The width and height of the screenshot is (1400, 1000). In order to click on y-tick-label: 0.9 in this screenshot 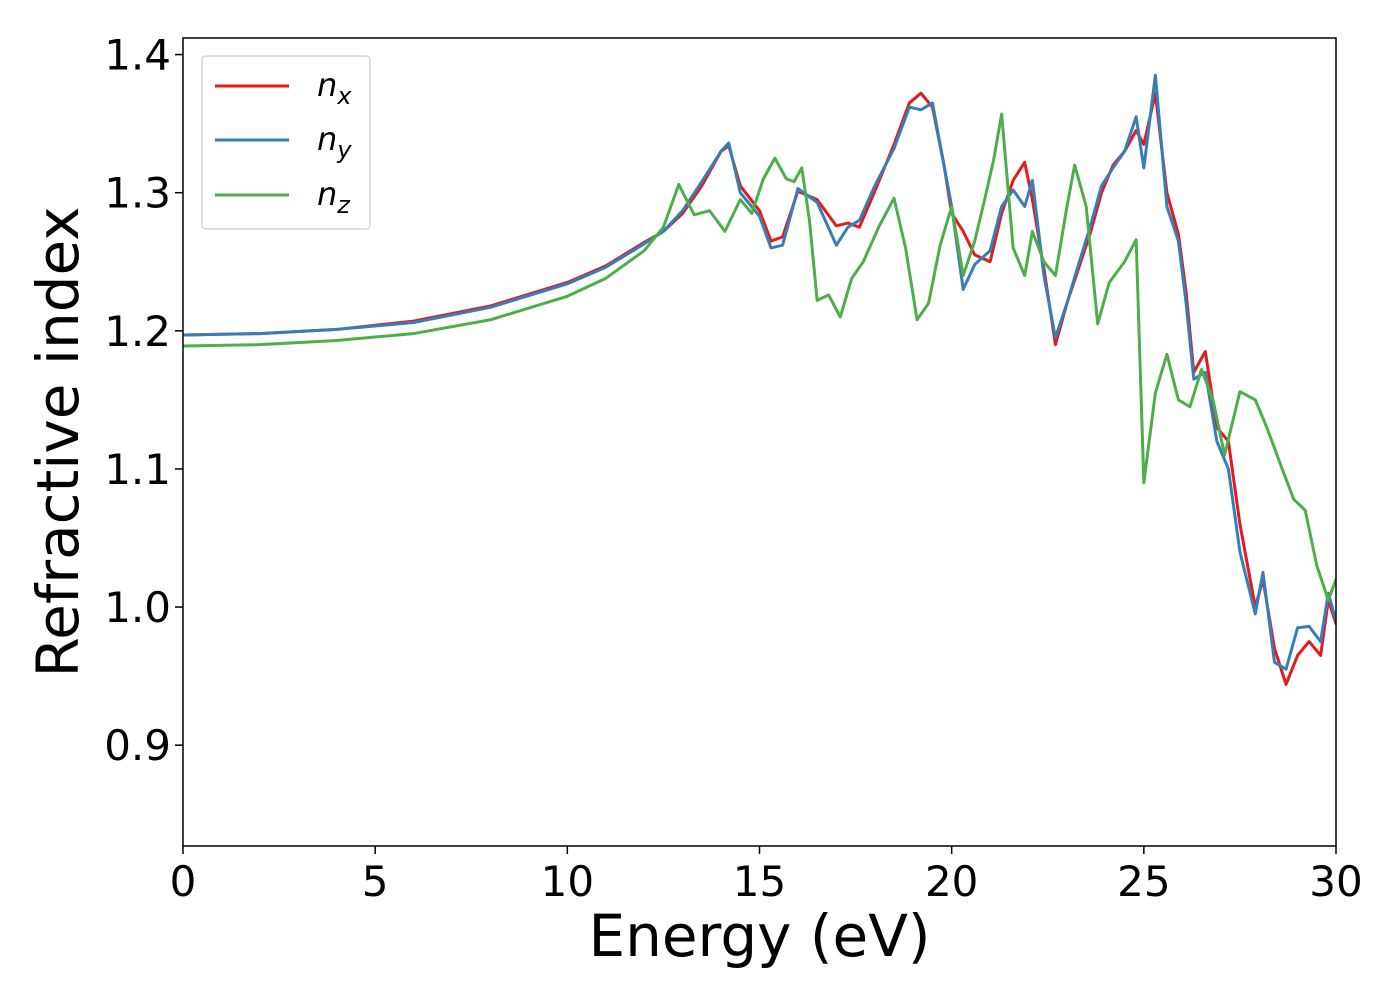, I will do `click(137, 745)`.